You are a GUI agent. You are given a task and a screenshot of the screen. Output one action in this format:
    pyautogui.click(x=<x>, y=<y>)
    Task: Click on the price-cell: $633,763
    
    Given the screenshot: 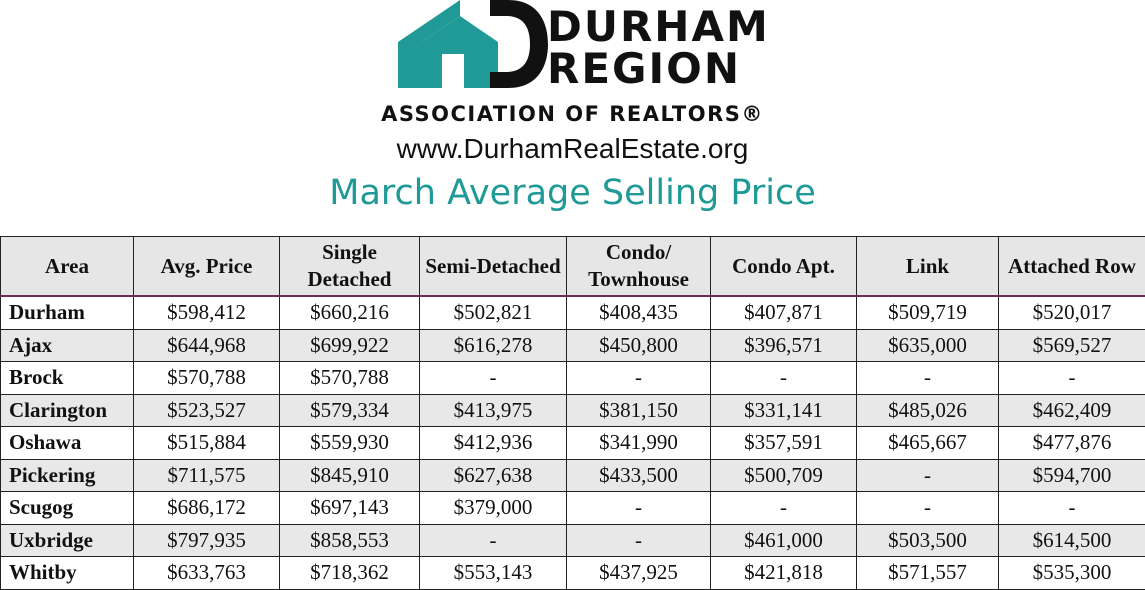 What is the action you would take?
    pyautogui.click(x=206, y=573)
    